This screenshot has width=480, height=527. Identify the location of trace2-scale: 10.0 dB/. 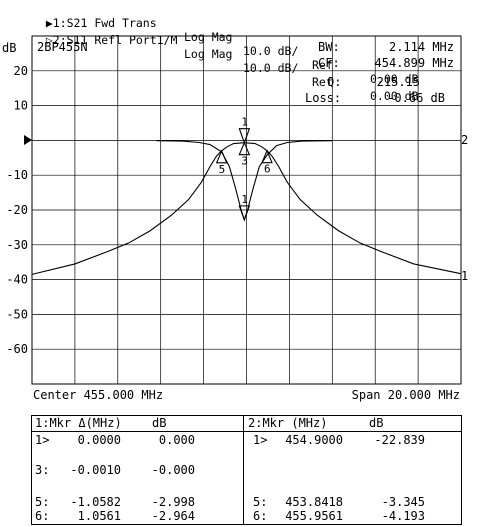
(271, 68).